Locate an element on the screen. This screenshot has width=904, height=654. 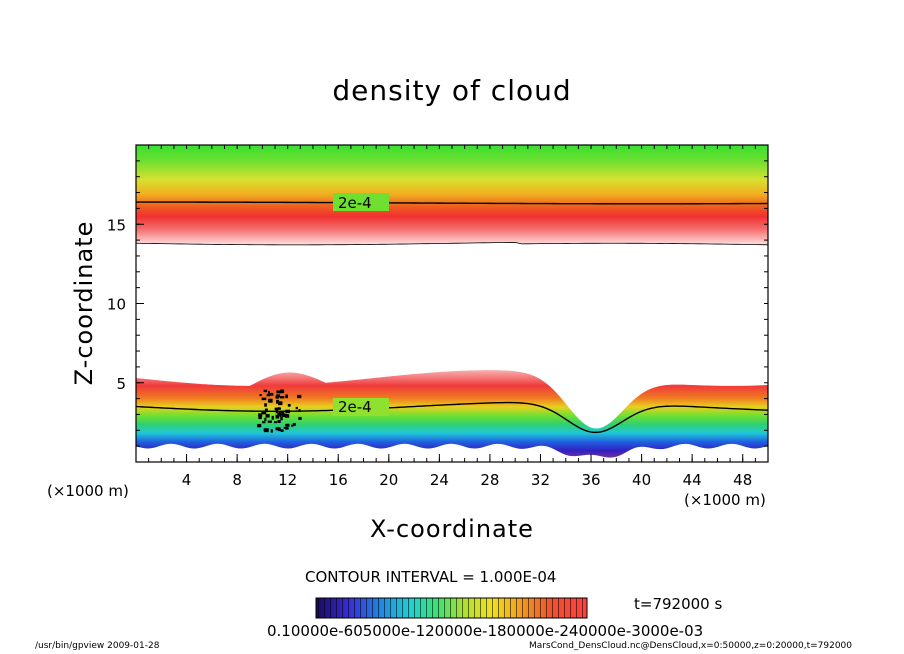
colorbar-ticks is located at coordinates (451, 608).